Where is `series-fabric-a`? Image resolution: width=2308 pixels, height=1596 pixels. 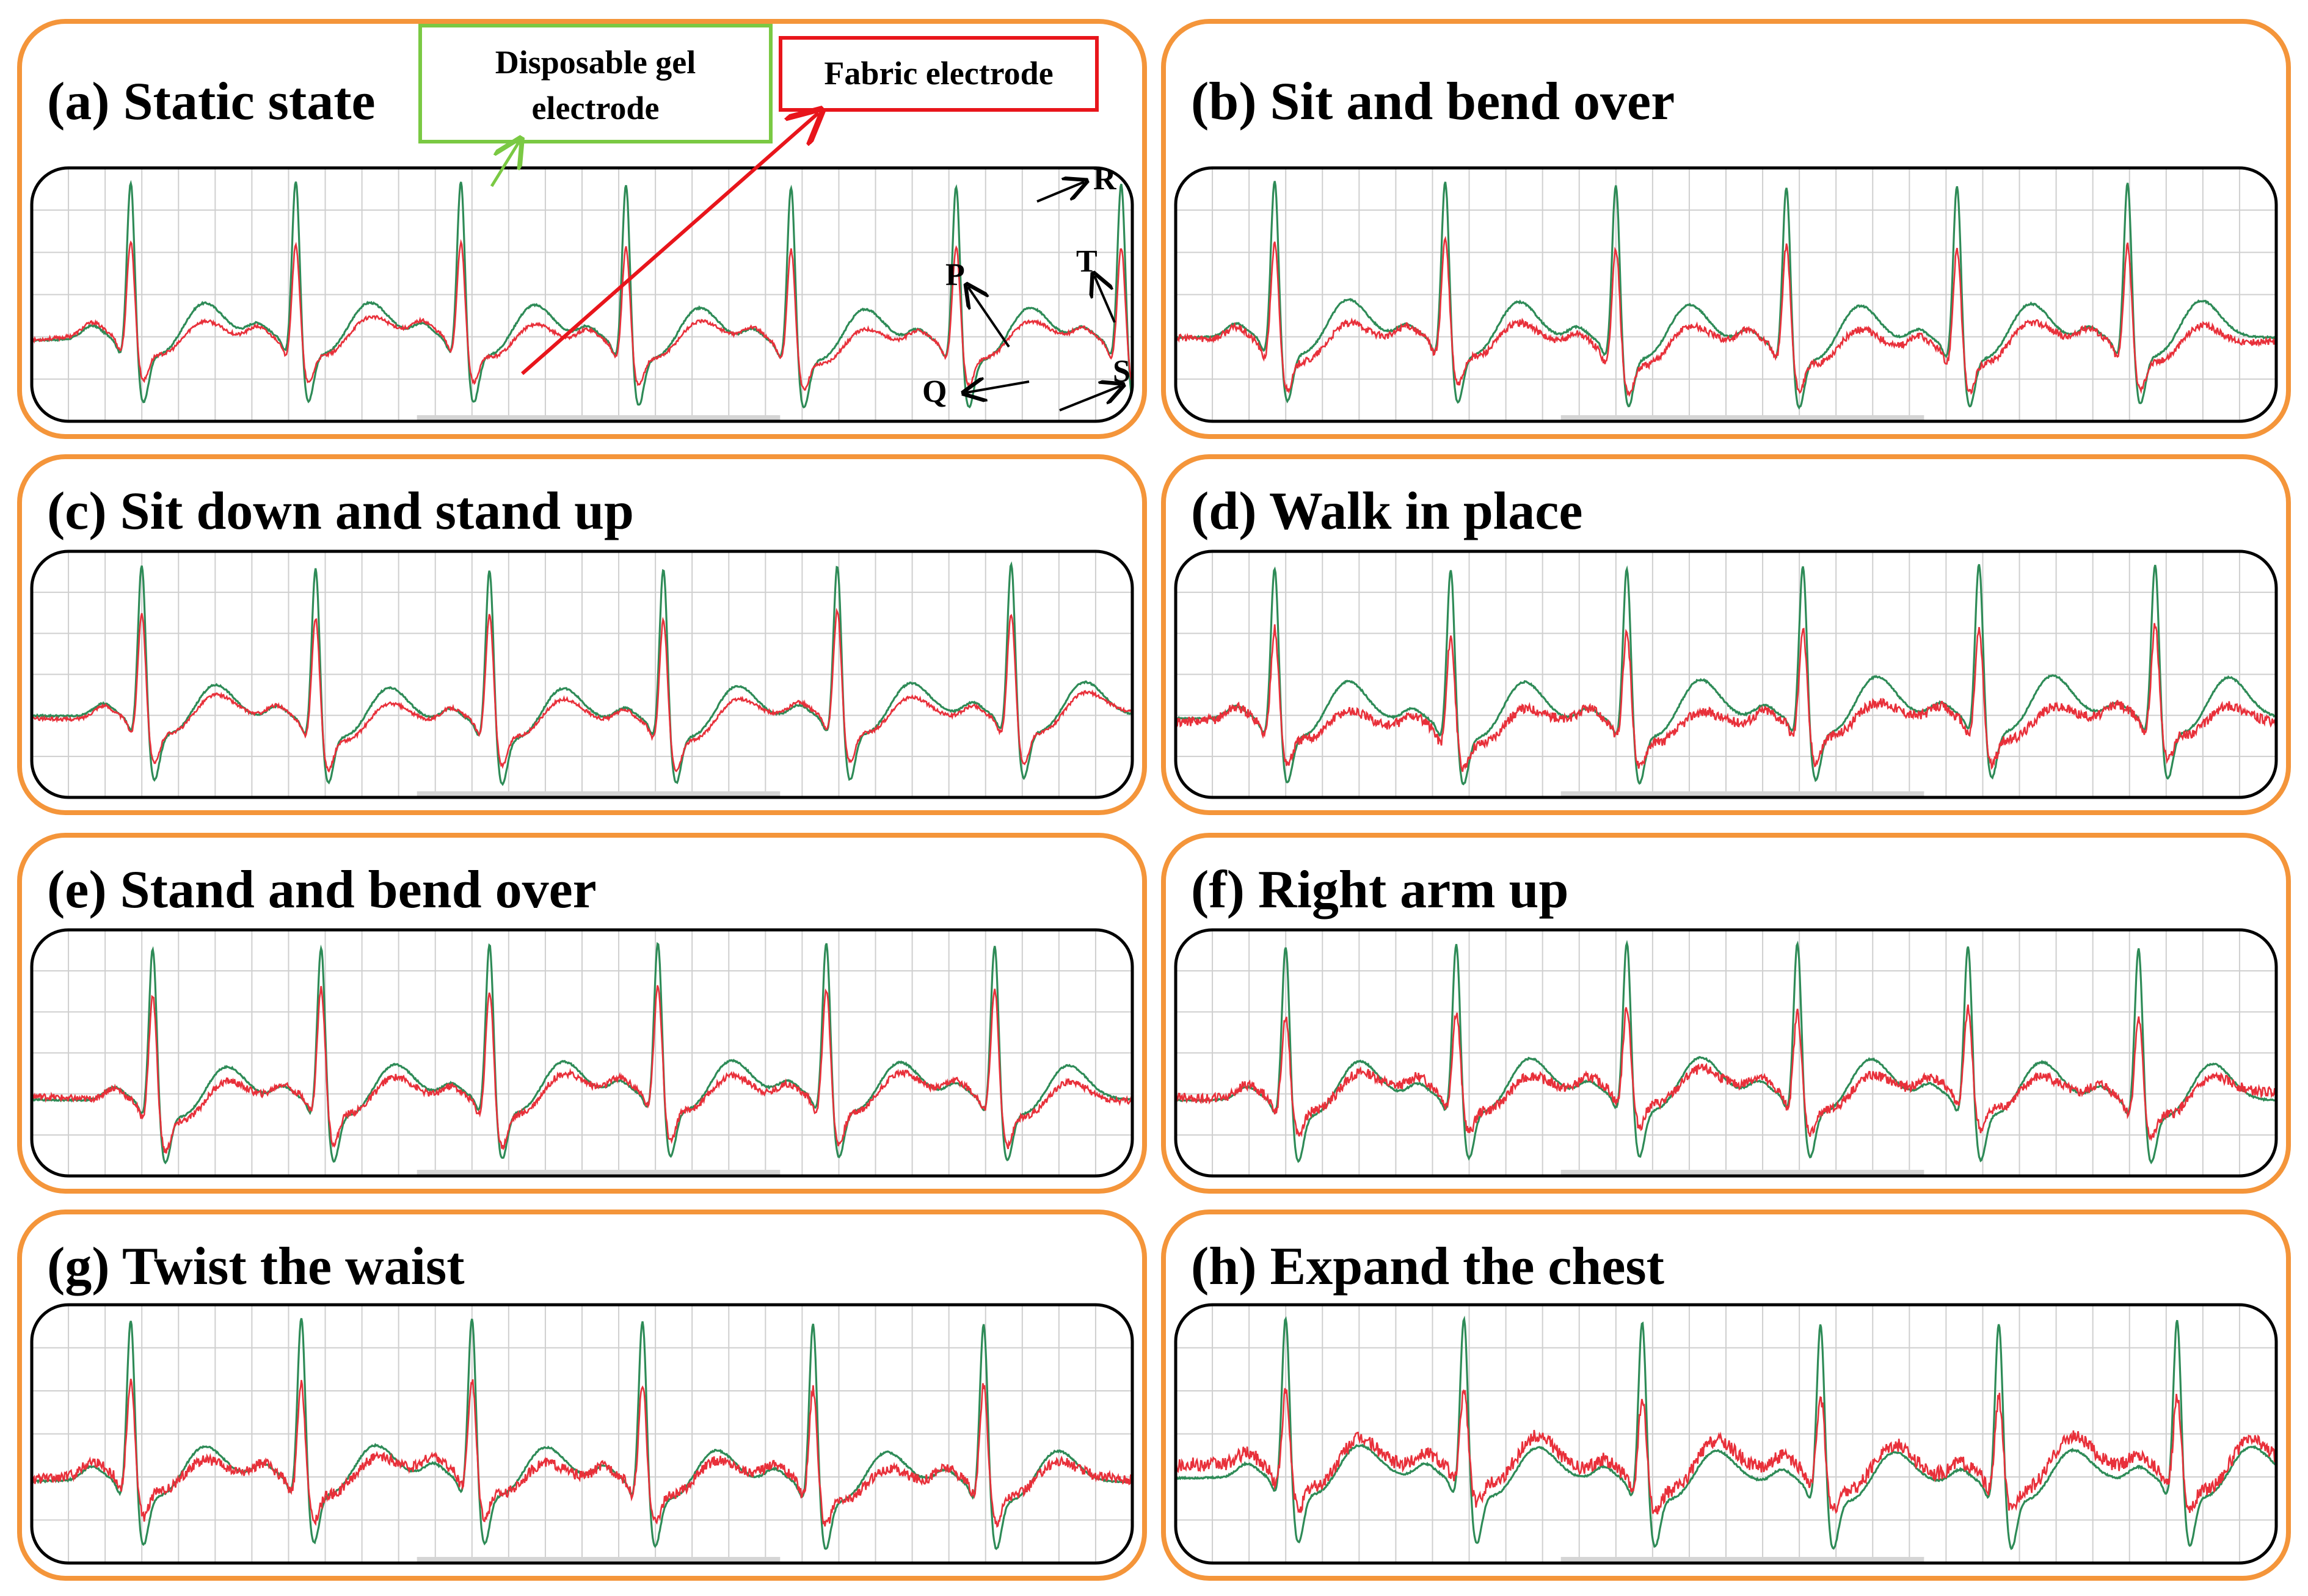 series-fabric-a is located at coordinates (582, 315).